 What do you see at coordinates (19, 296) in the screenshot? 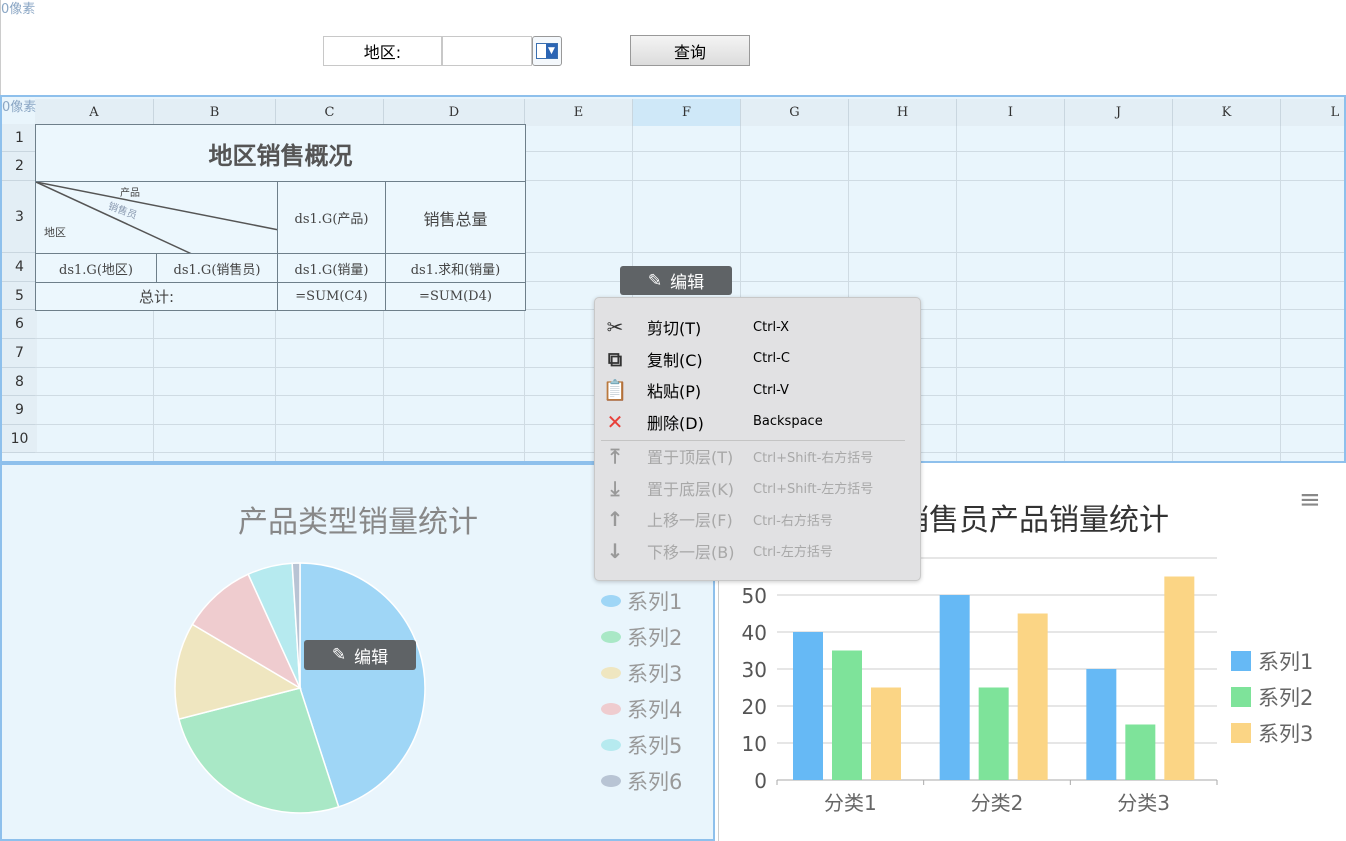
I see `row-header-5: 5` at bounding box center [19, 296].